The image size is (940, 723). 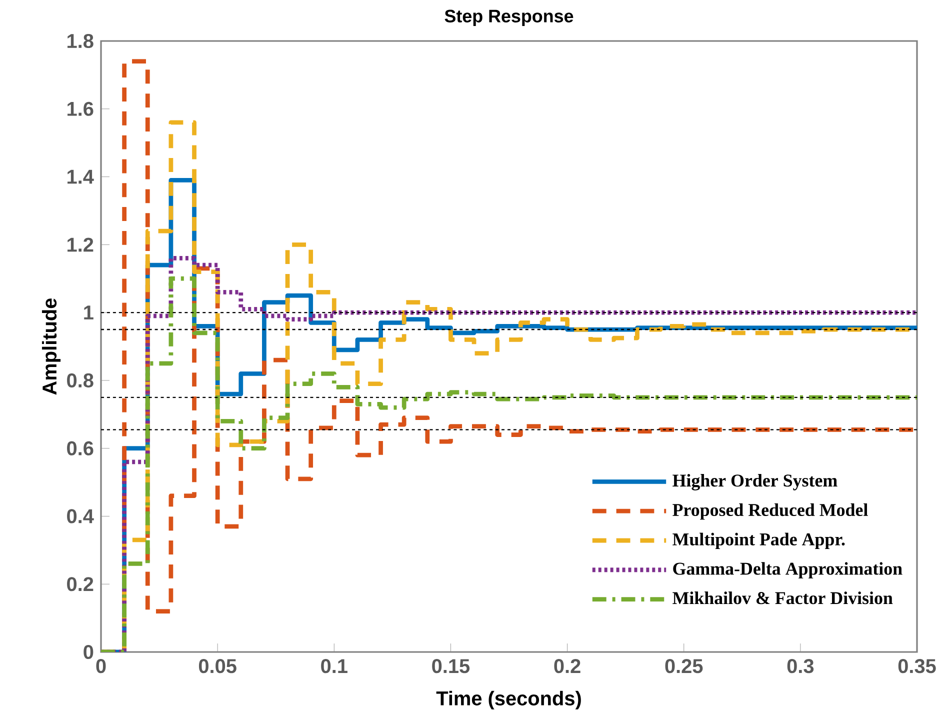 What do you see at coordinates (81, 245) in the screenshot?
I see `y-tick-label: 1.2` at bounding box center [81, 245].